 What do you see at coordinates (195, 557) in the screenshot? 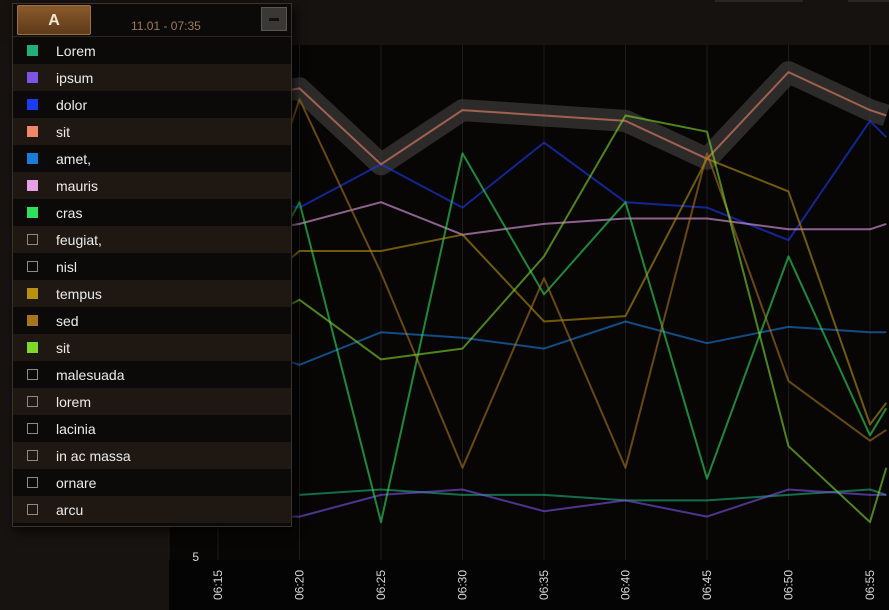
I see `y-tick-label: 5` at bounding box center [195, 557].